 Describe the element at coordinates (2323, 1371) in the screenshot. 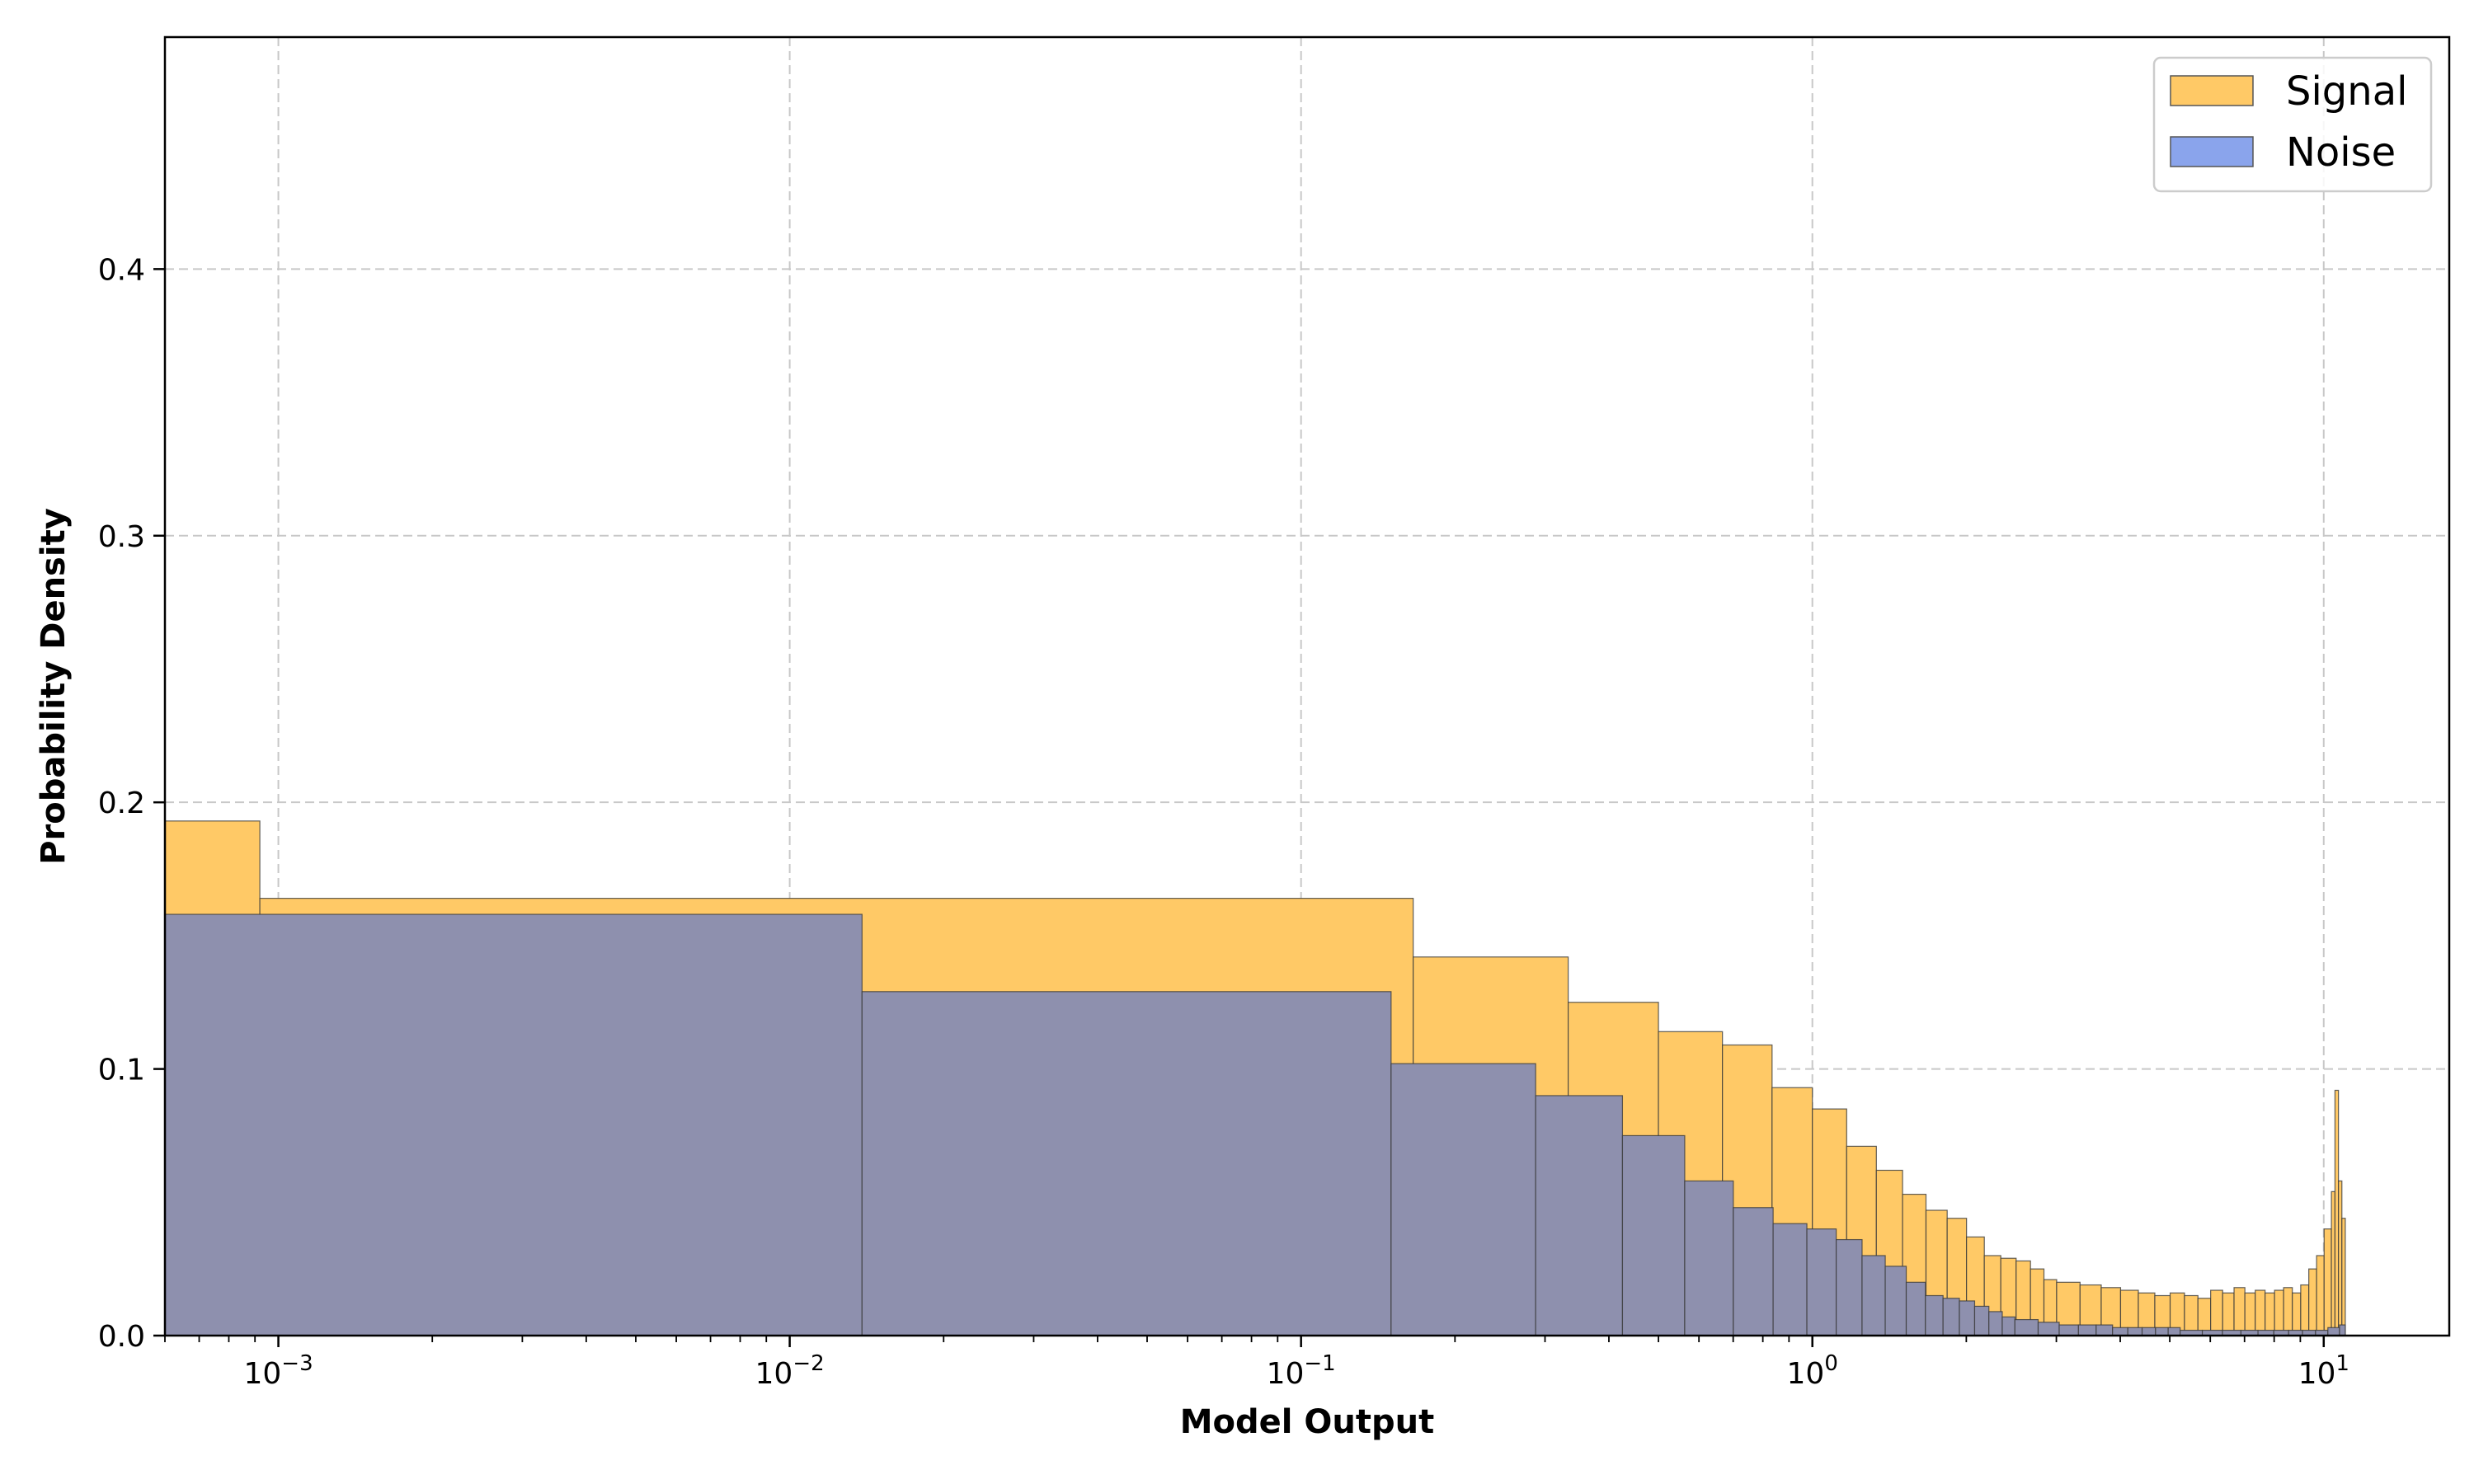

I see `x-tick-label: 10¹` at that location.